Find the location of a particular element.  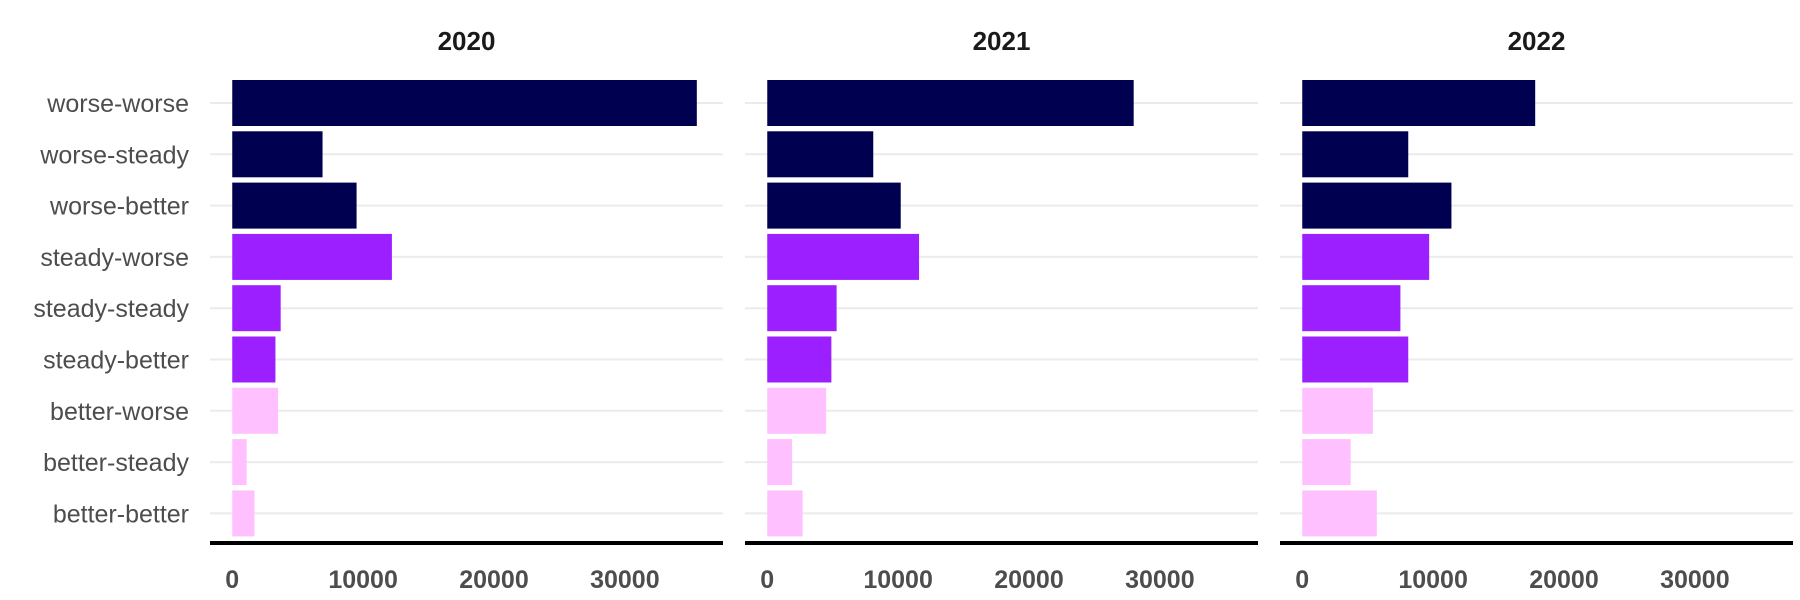

category-label: worse-steady is located at coordinates (114, 155).